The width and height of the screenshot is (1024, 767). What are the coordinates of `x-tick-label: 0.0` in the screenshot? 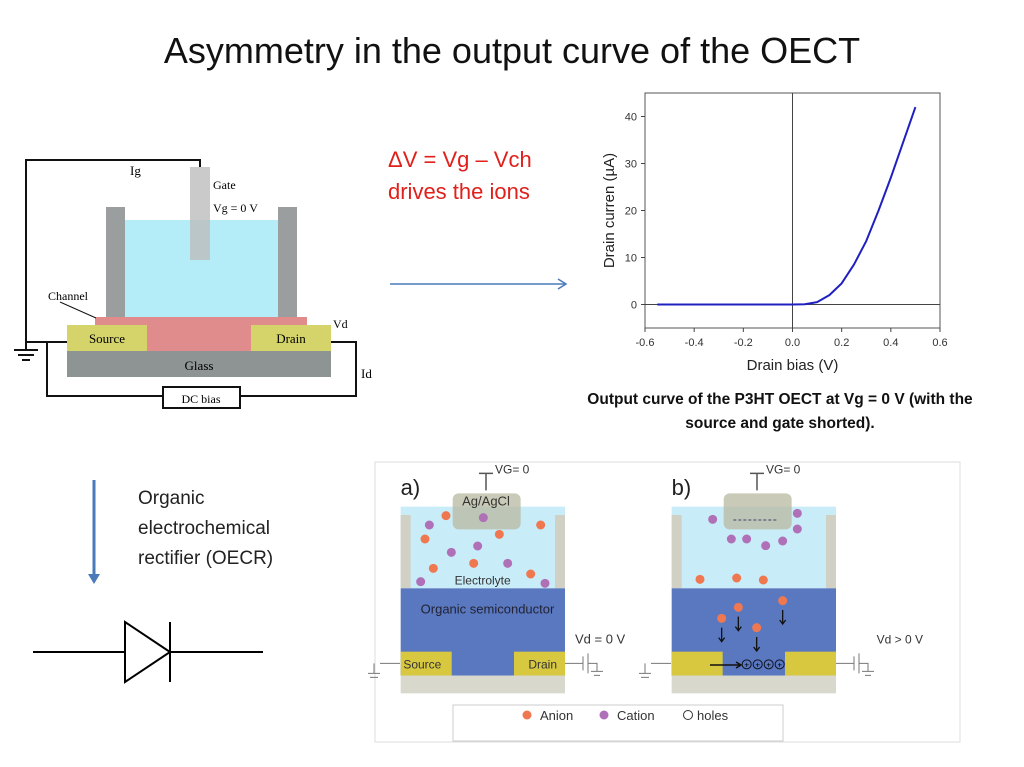 It's located at (792, 343).